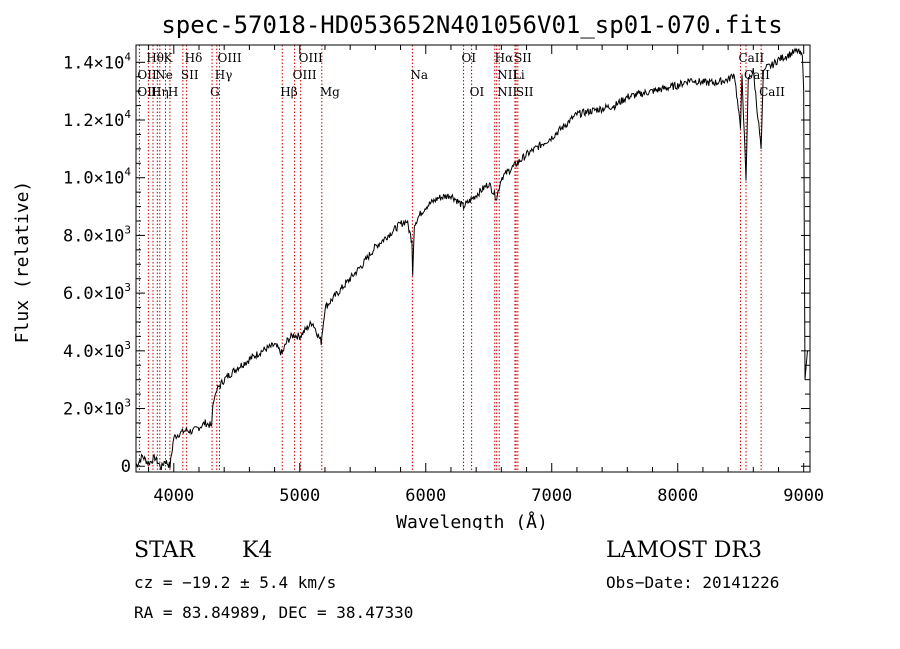 The width and height of the screenshot is (900, 649). I want to click on object-subclass: K4, so click(257, 550).